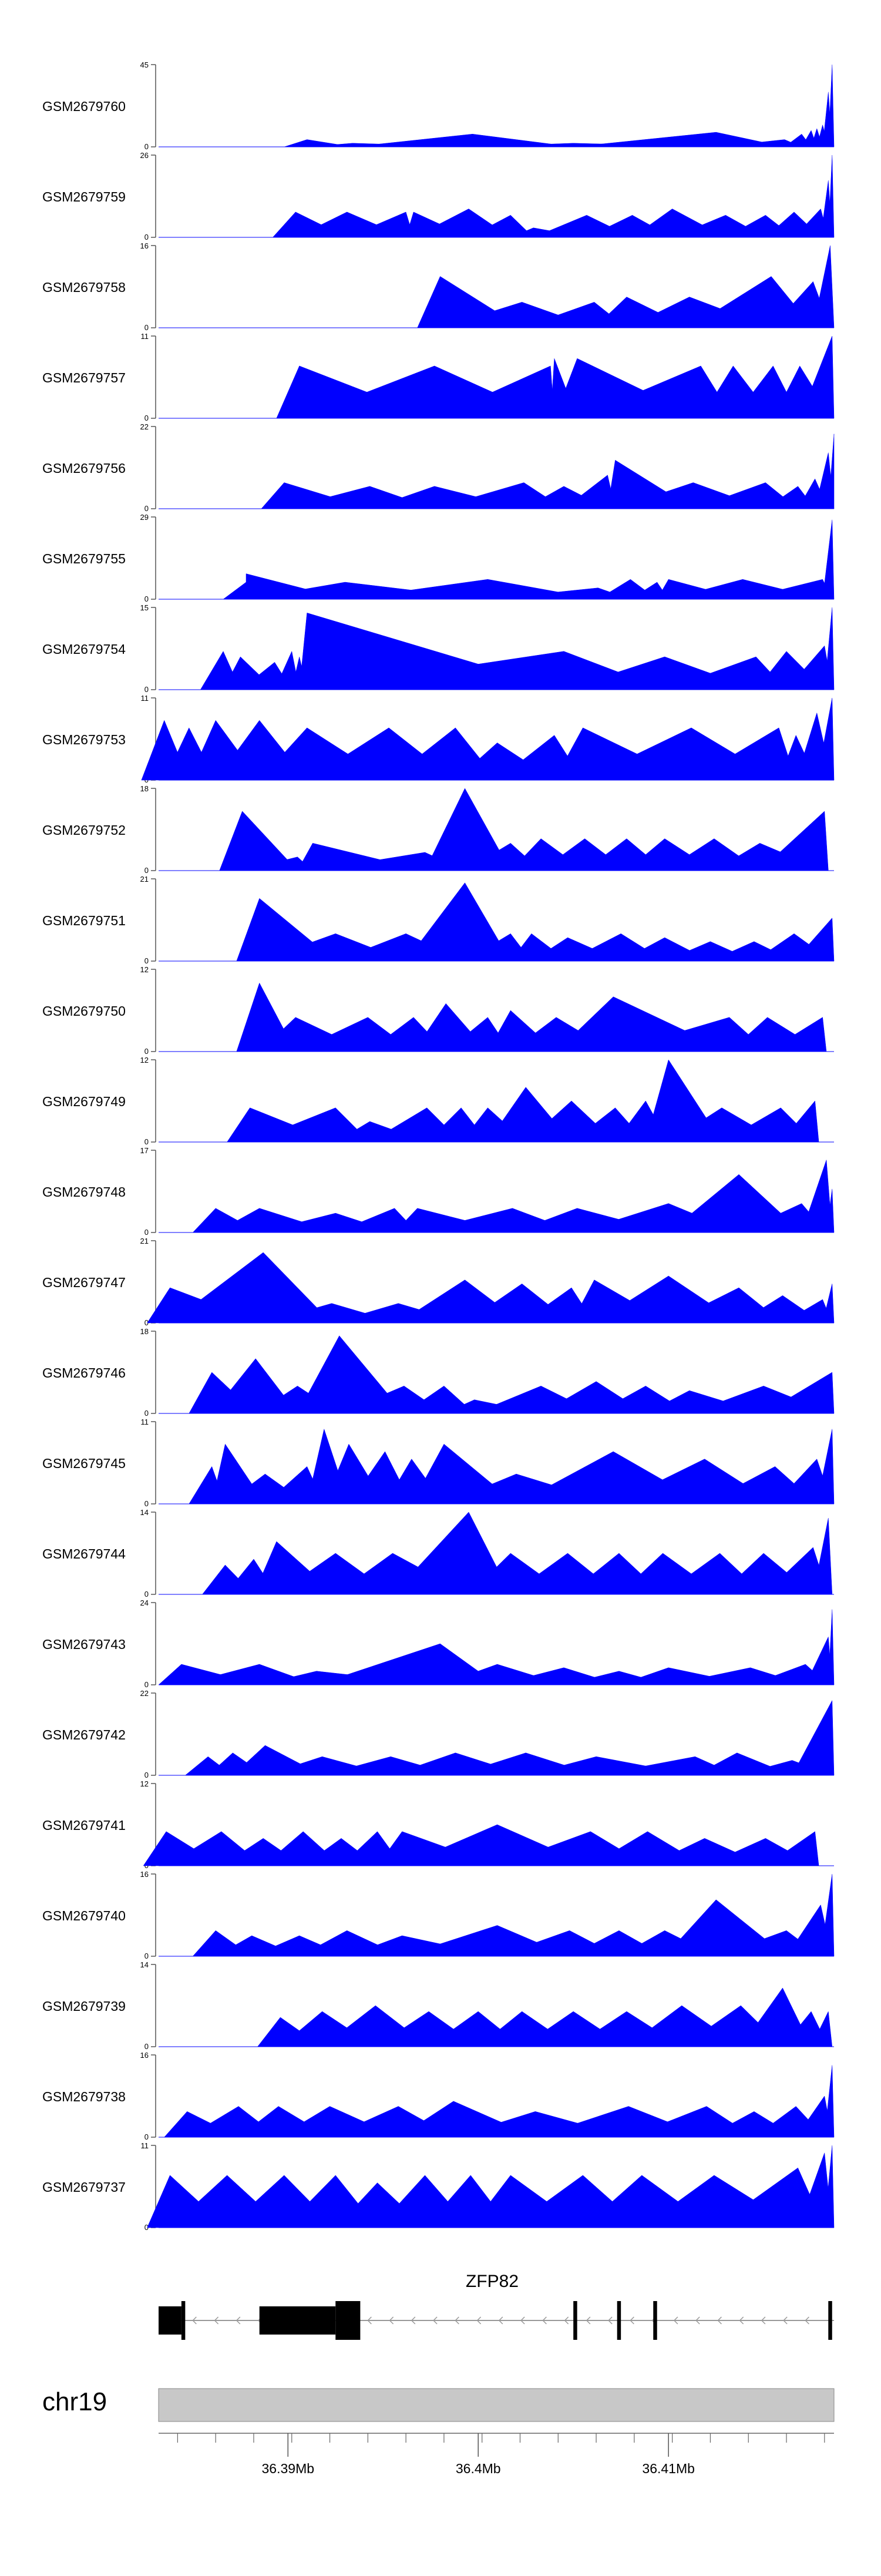 Image resolution: width=881 pixels, height=2576 pixels. I want to click on y-tick-label-max: 24, so click(145, 1603).